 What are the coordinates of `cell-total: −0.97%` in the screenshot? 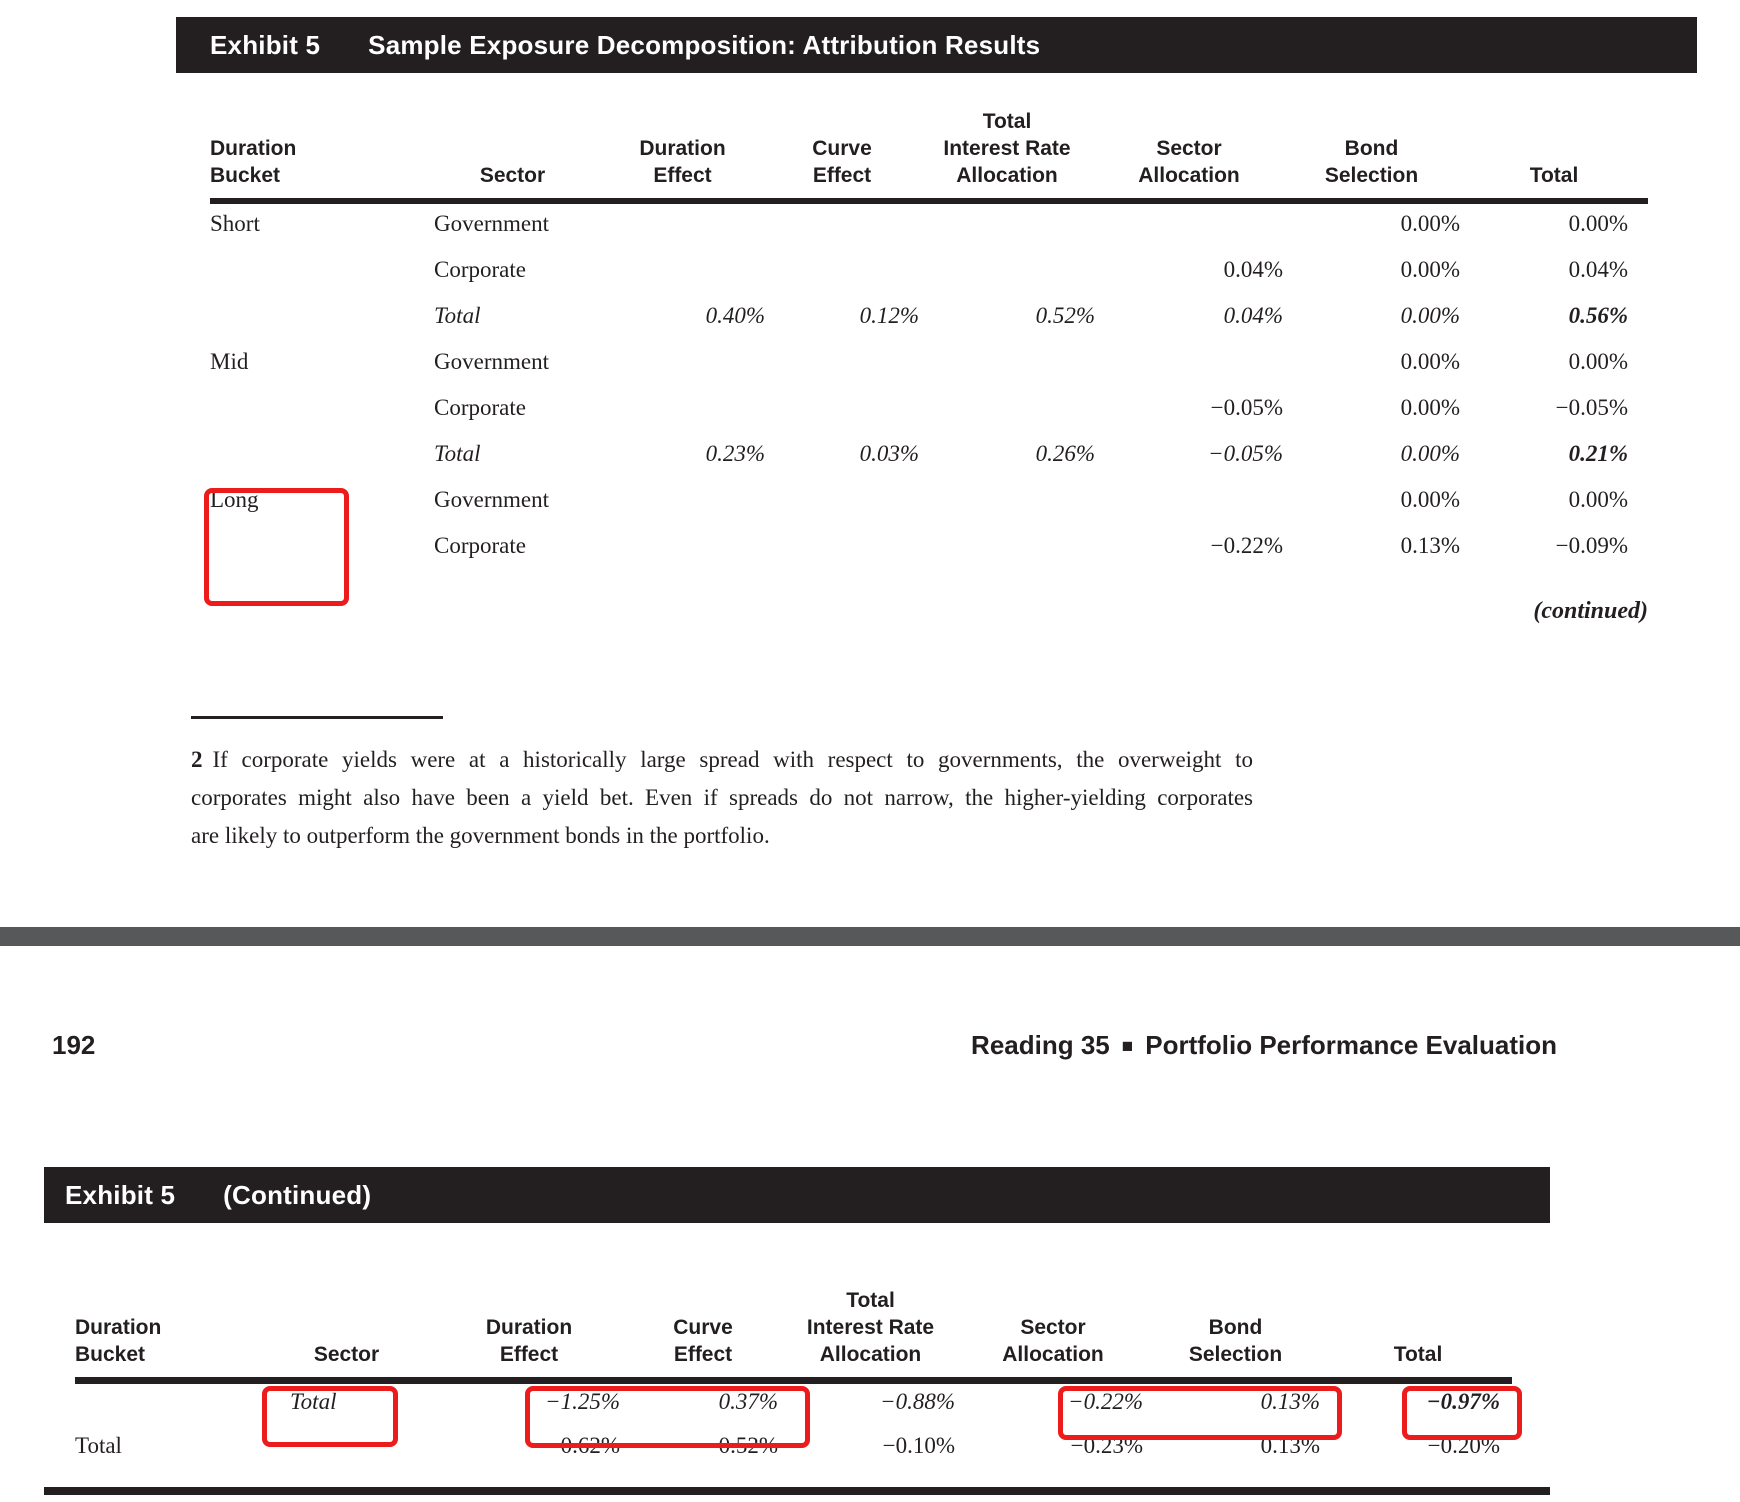 It's located at (1463, 1401).